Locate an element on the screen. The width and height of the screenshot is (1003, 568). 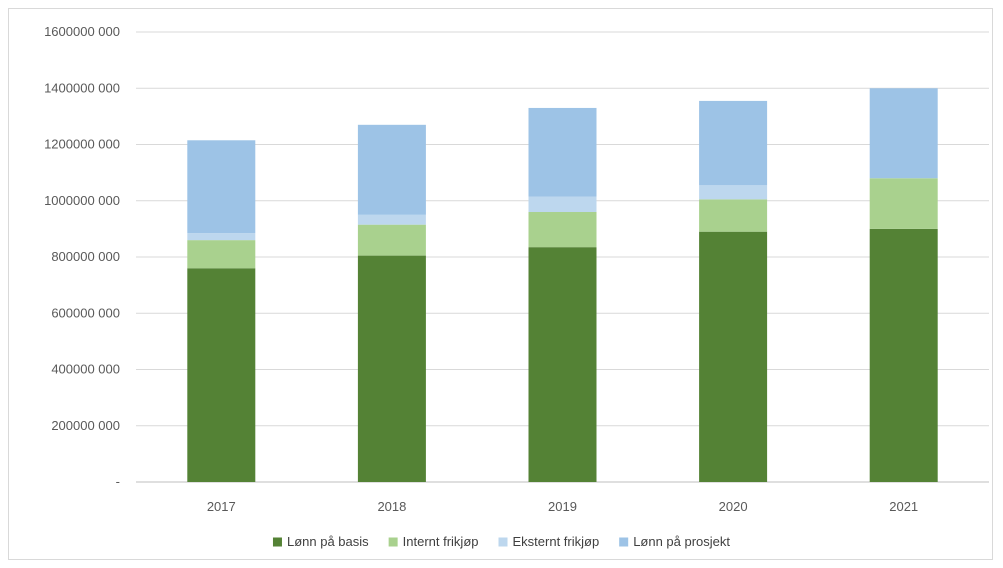
legend-item-eksternt-frikjop: Eksternt frikjøp is located at coordinates (549, 541).